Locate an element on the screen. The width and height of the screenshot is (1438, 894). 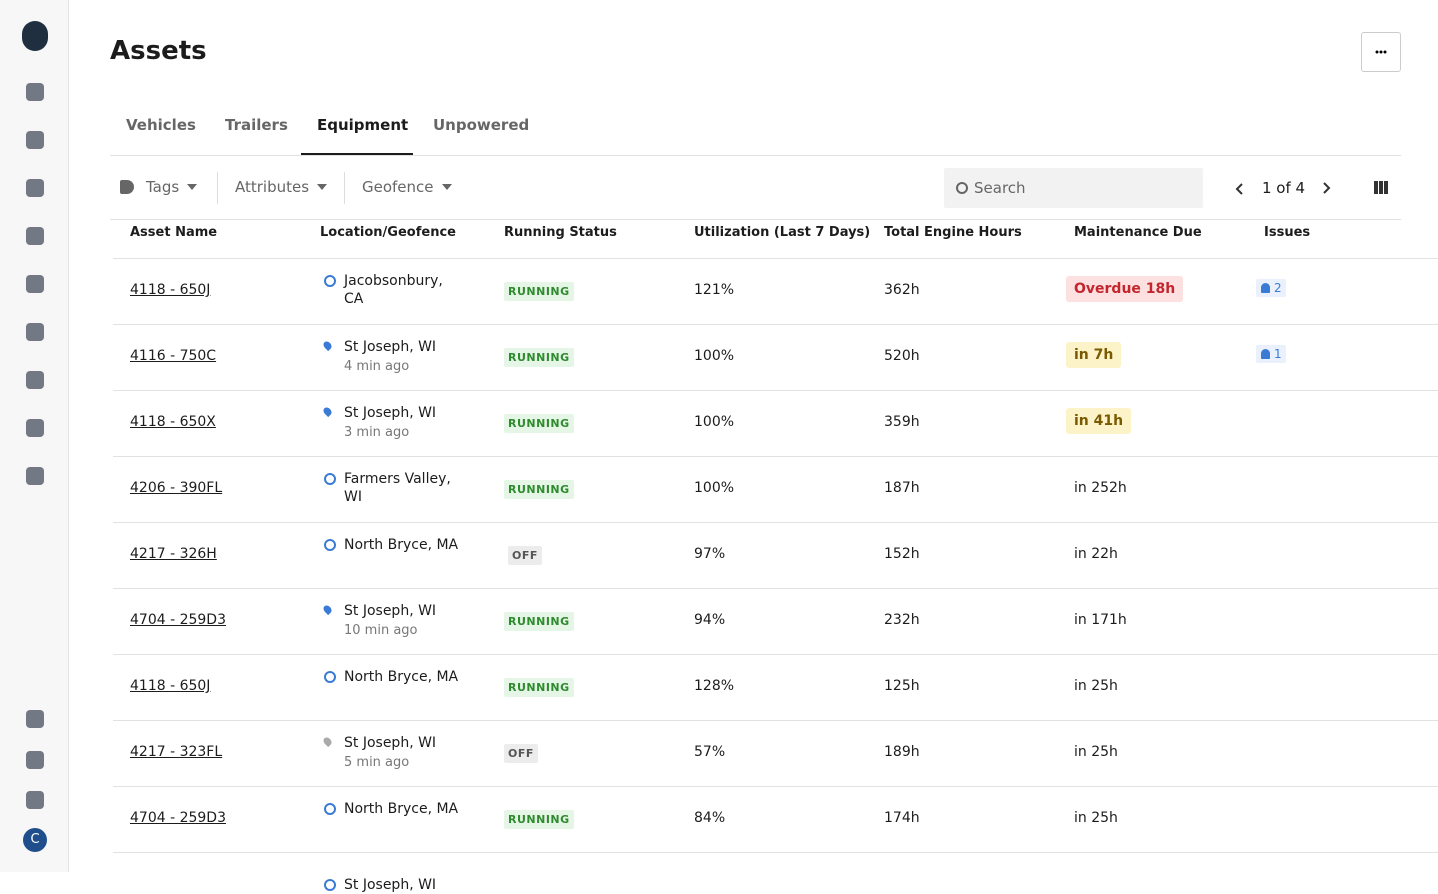
issues-badge: 2 is located at coordinates (1271, 288).